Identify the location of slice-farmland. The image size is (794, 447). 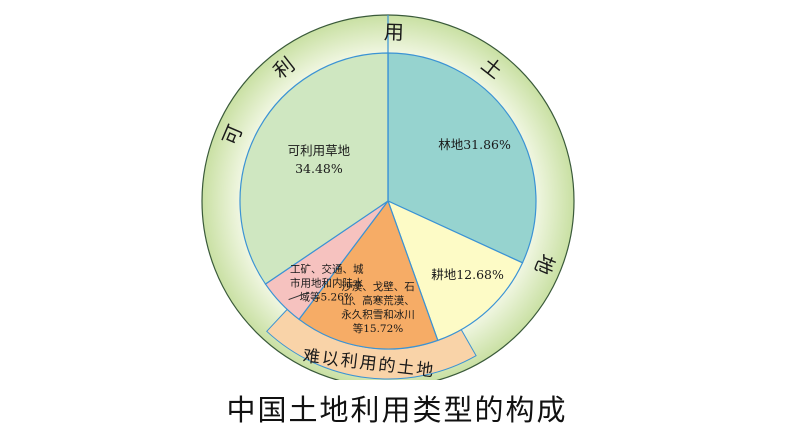
(455, 270).